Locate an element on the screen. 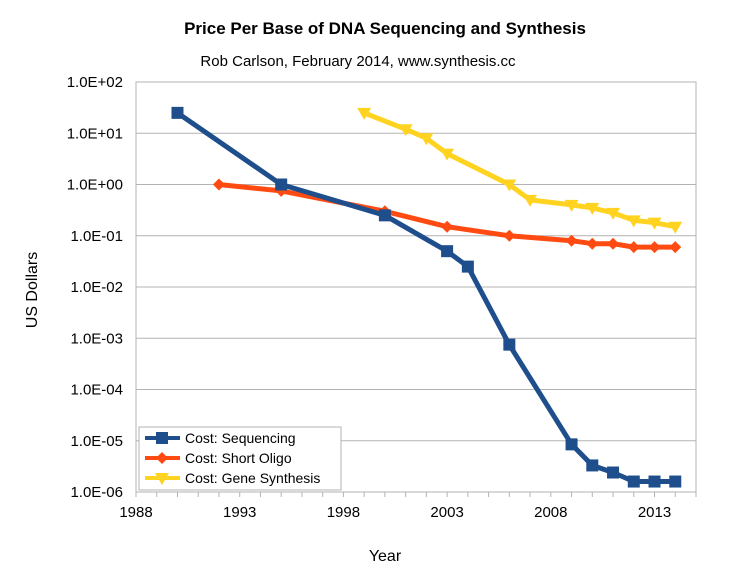 The image size is (732, 584). y-tick-label: 1.0E-03 is located at coordinates (96, 338).